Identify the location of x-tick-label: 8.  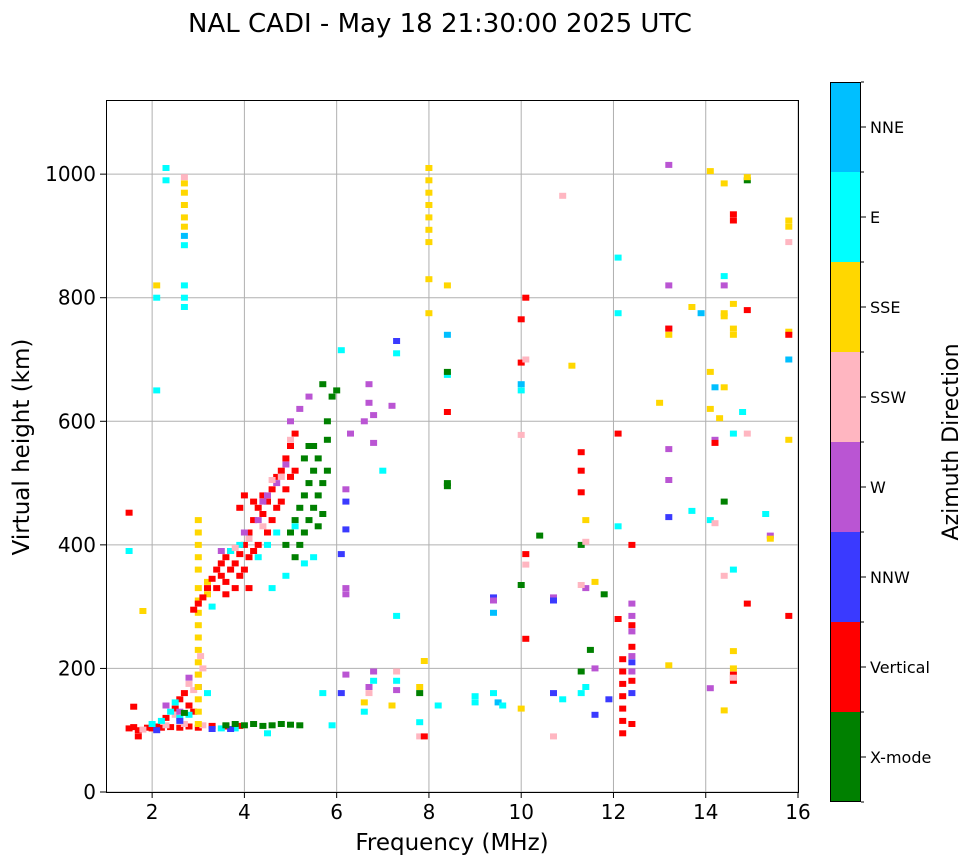
(429, 812).